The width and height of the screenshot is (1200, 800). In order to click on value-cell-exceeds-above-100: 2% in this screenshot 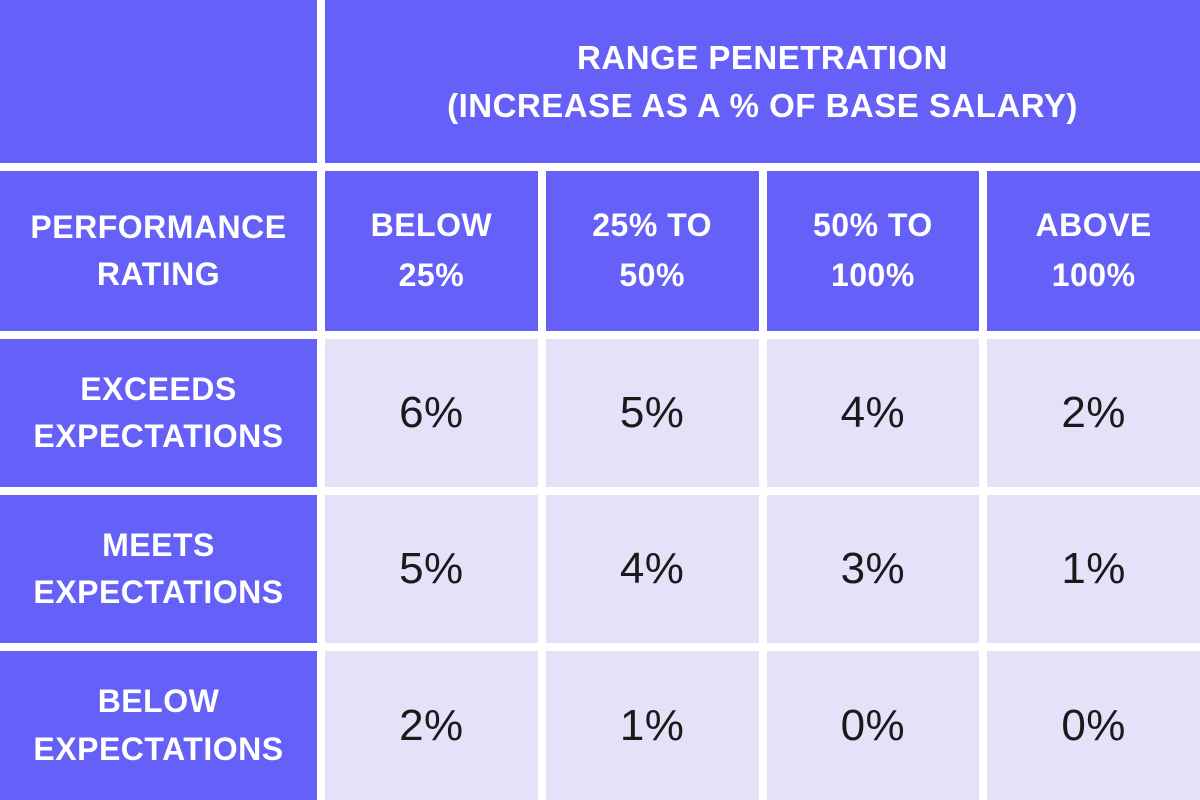, I will do `click(1093, 413)`.